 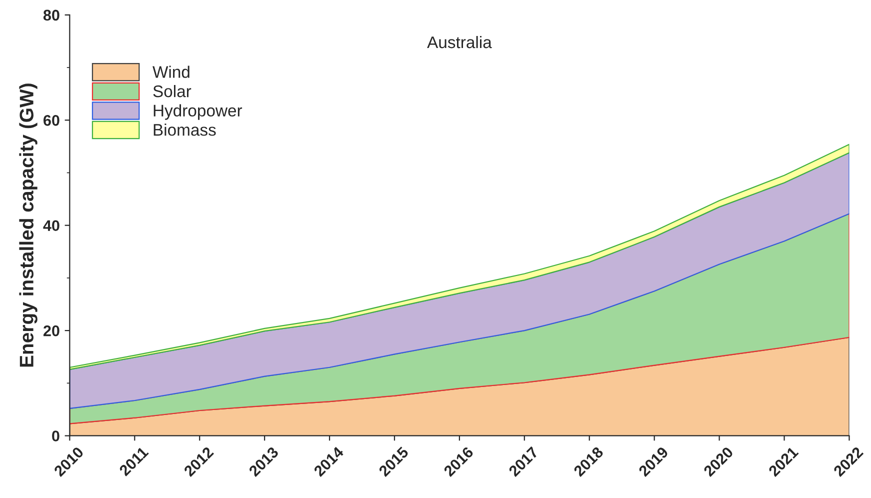 What do you see at coordinates (185, 130) in the screenshot?
I see `legend-label: Biomass` at bounding box center [185, 130].